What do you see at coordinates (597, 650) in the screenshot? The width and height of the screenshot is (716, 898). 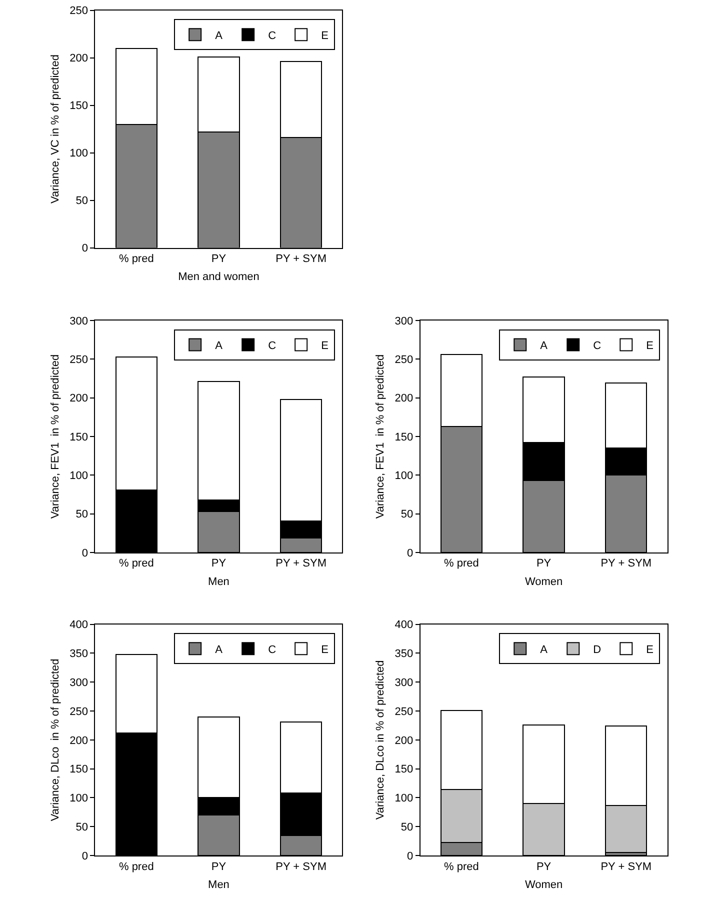 I see `legend-label: D` at bounding box center [597, 650].